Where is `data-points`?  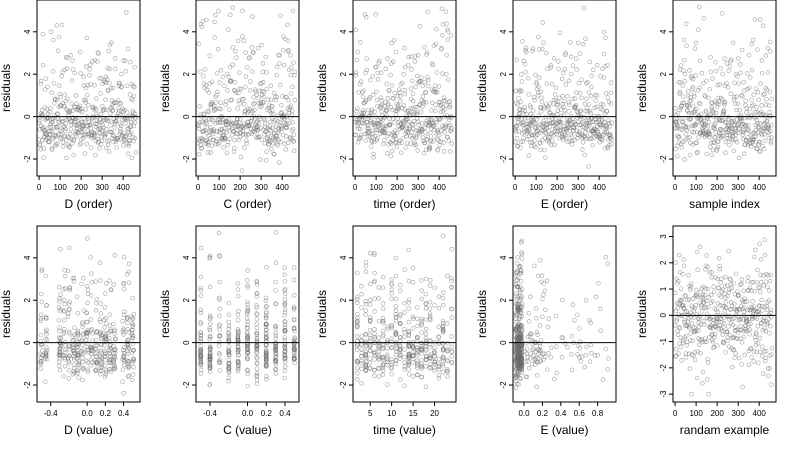 data-points is located at coordinates (87, 316).